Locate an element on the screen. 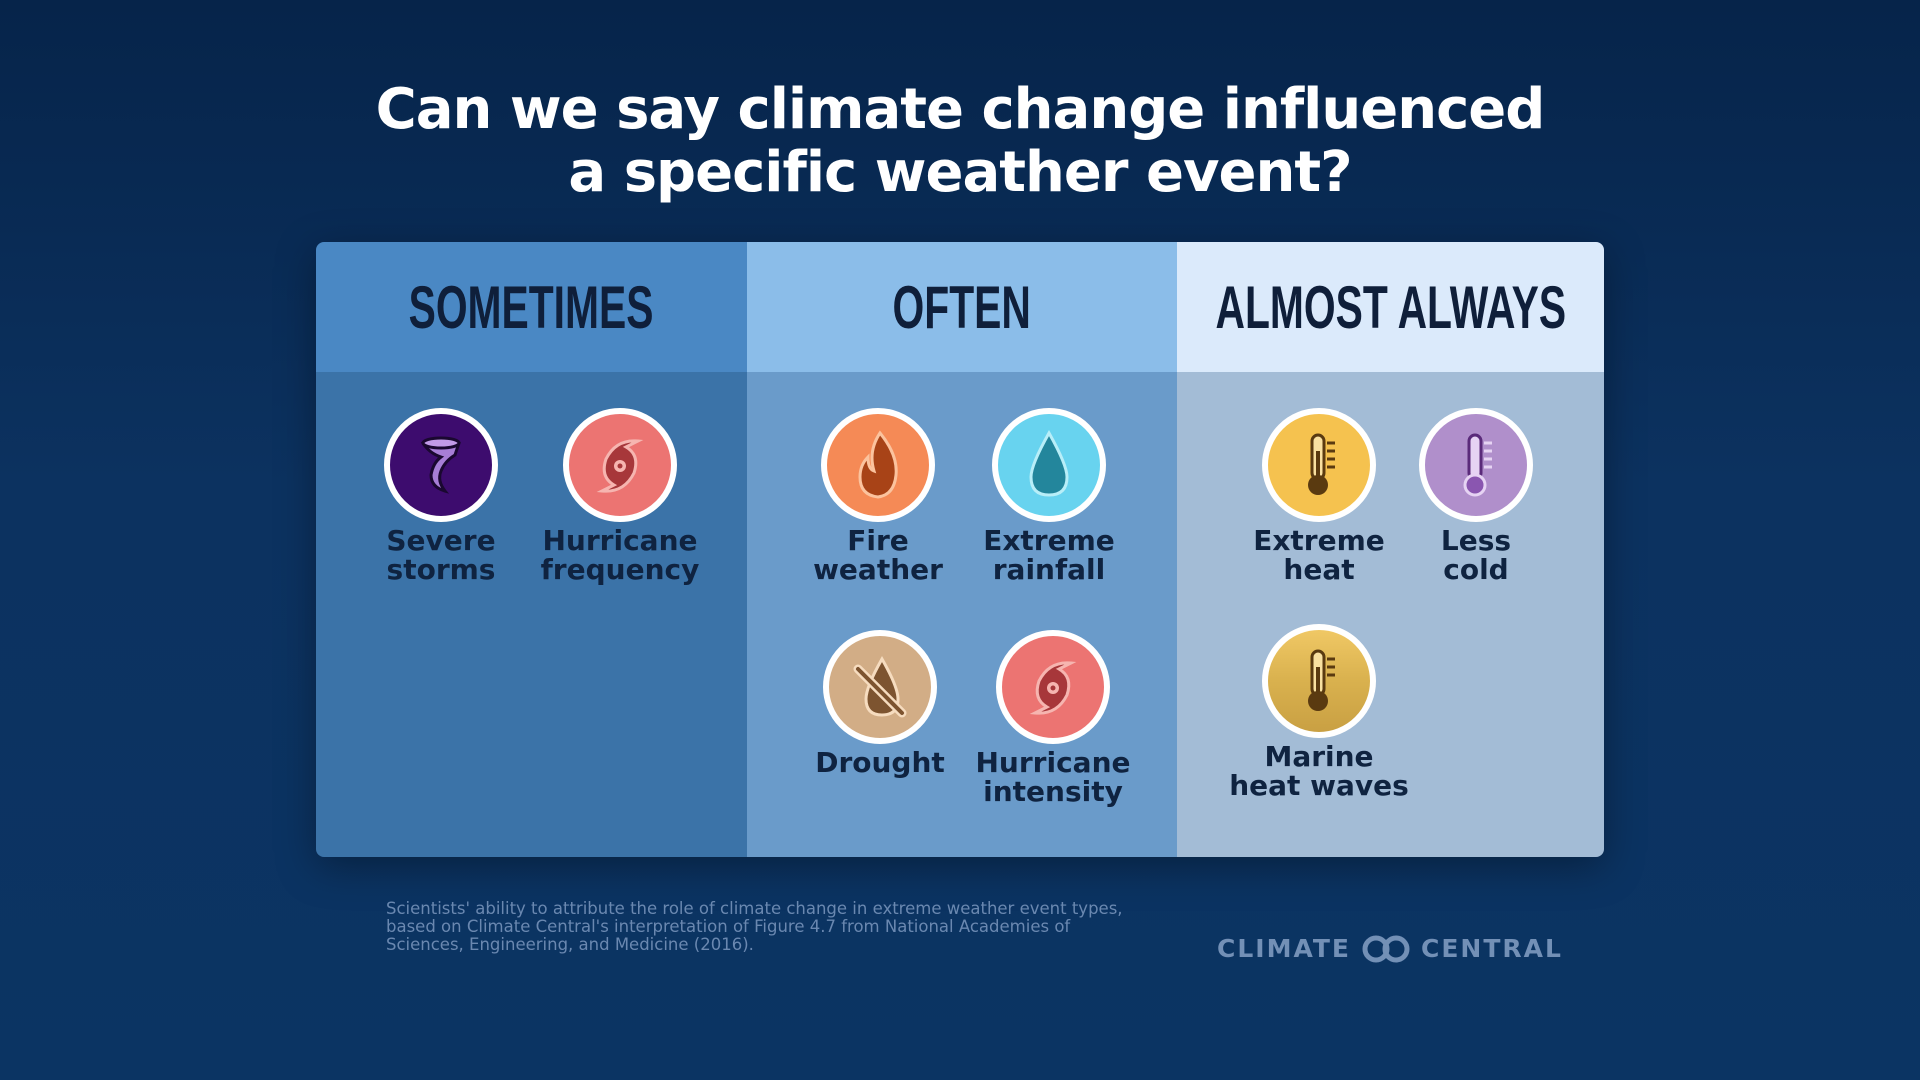 The height and width of the screenshot is (1080, 1920). drought-icon is located at coordinates (880, 687).